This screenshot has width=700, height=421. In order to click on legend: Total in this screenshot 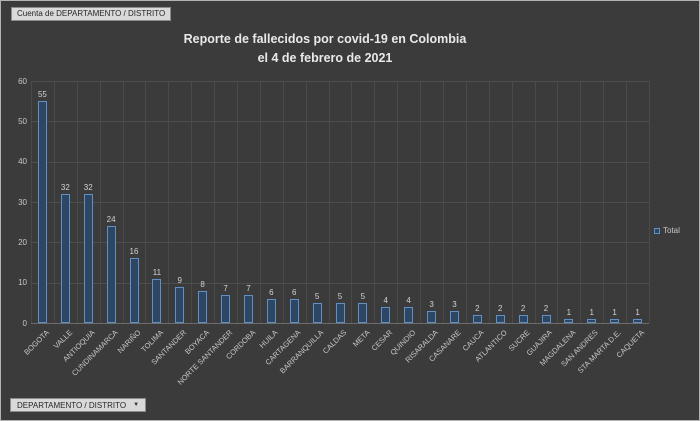, I will do `click(667, 230)`.